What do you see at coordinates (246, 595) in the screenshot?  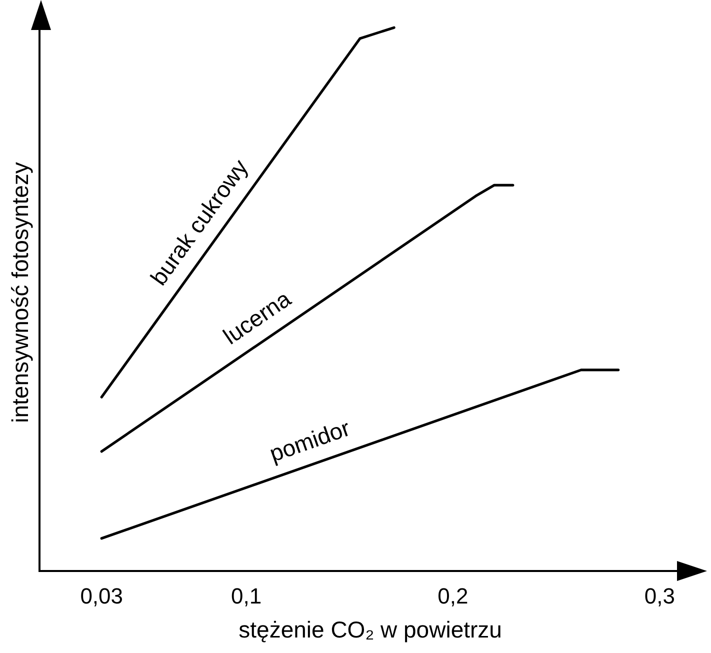 I see `x-tick-label: 0,1` at bounding box center [246, 595].